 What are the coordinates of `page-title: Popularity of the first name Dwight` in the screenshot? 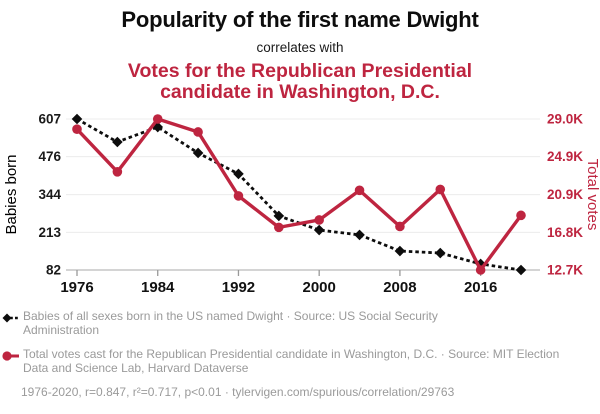 It's located at (300, 19).